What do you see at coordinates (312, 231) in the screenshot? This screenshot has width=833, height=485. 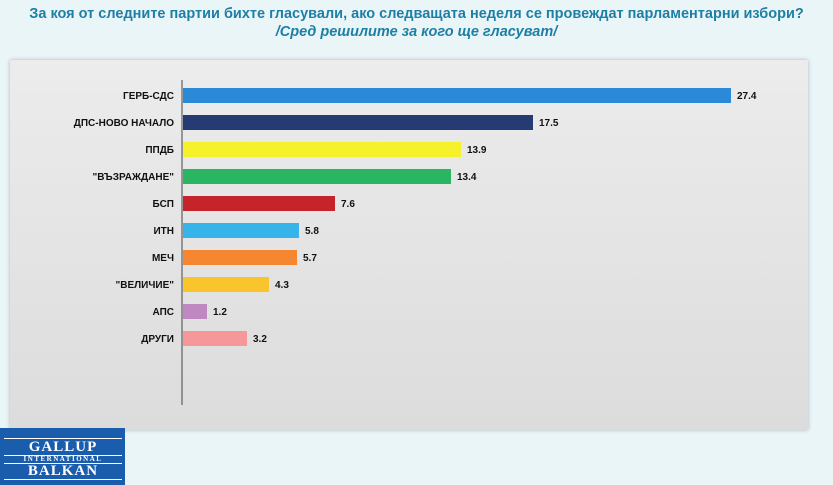 I see `value-label: 5.8` at bounding box center [312, 231].